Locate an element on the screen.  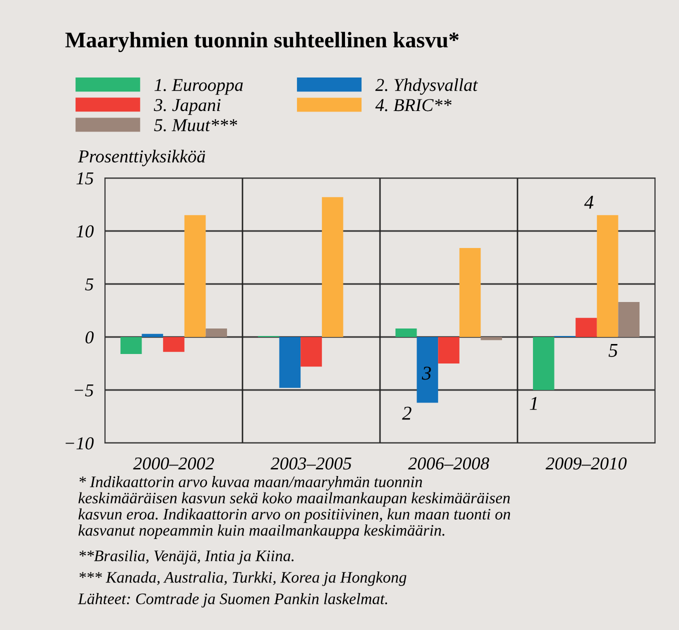
annotation: 1 is located at coordinates (533, 403).